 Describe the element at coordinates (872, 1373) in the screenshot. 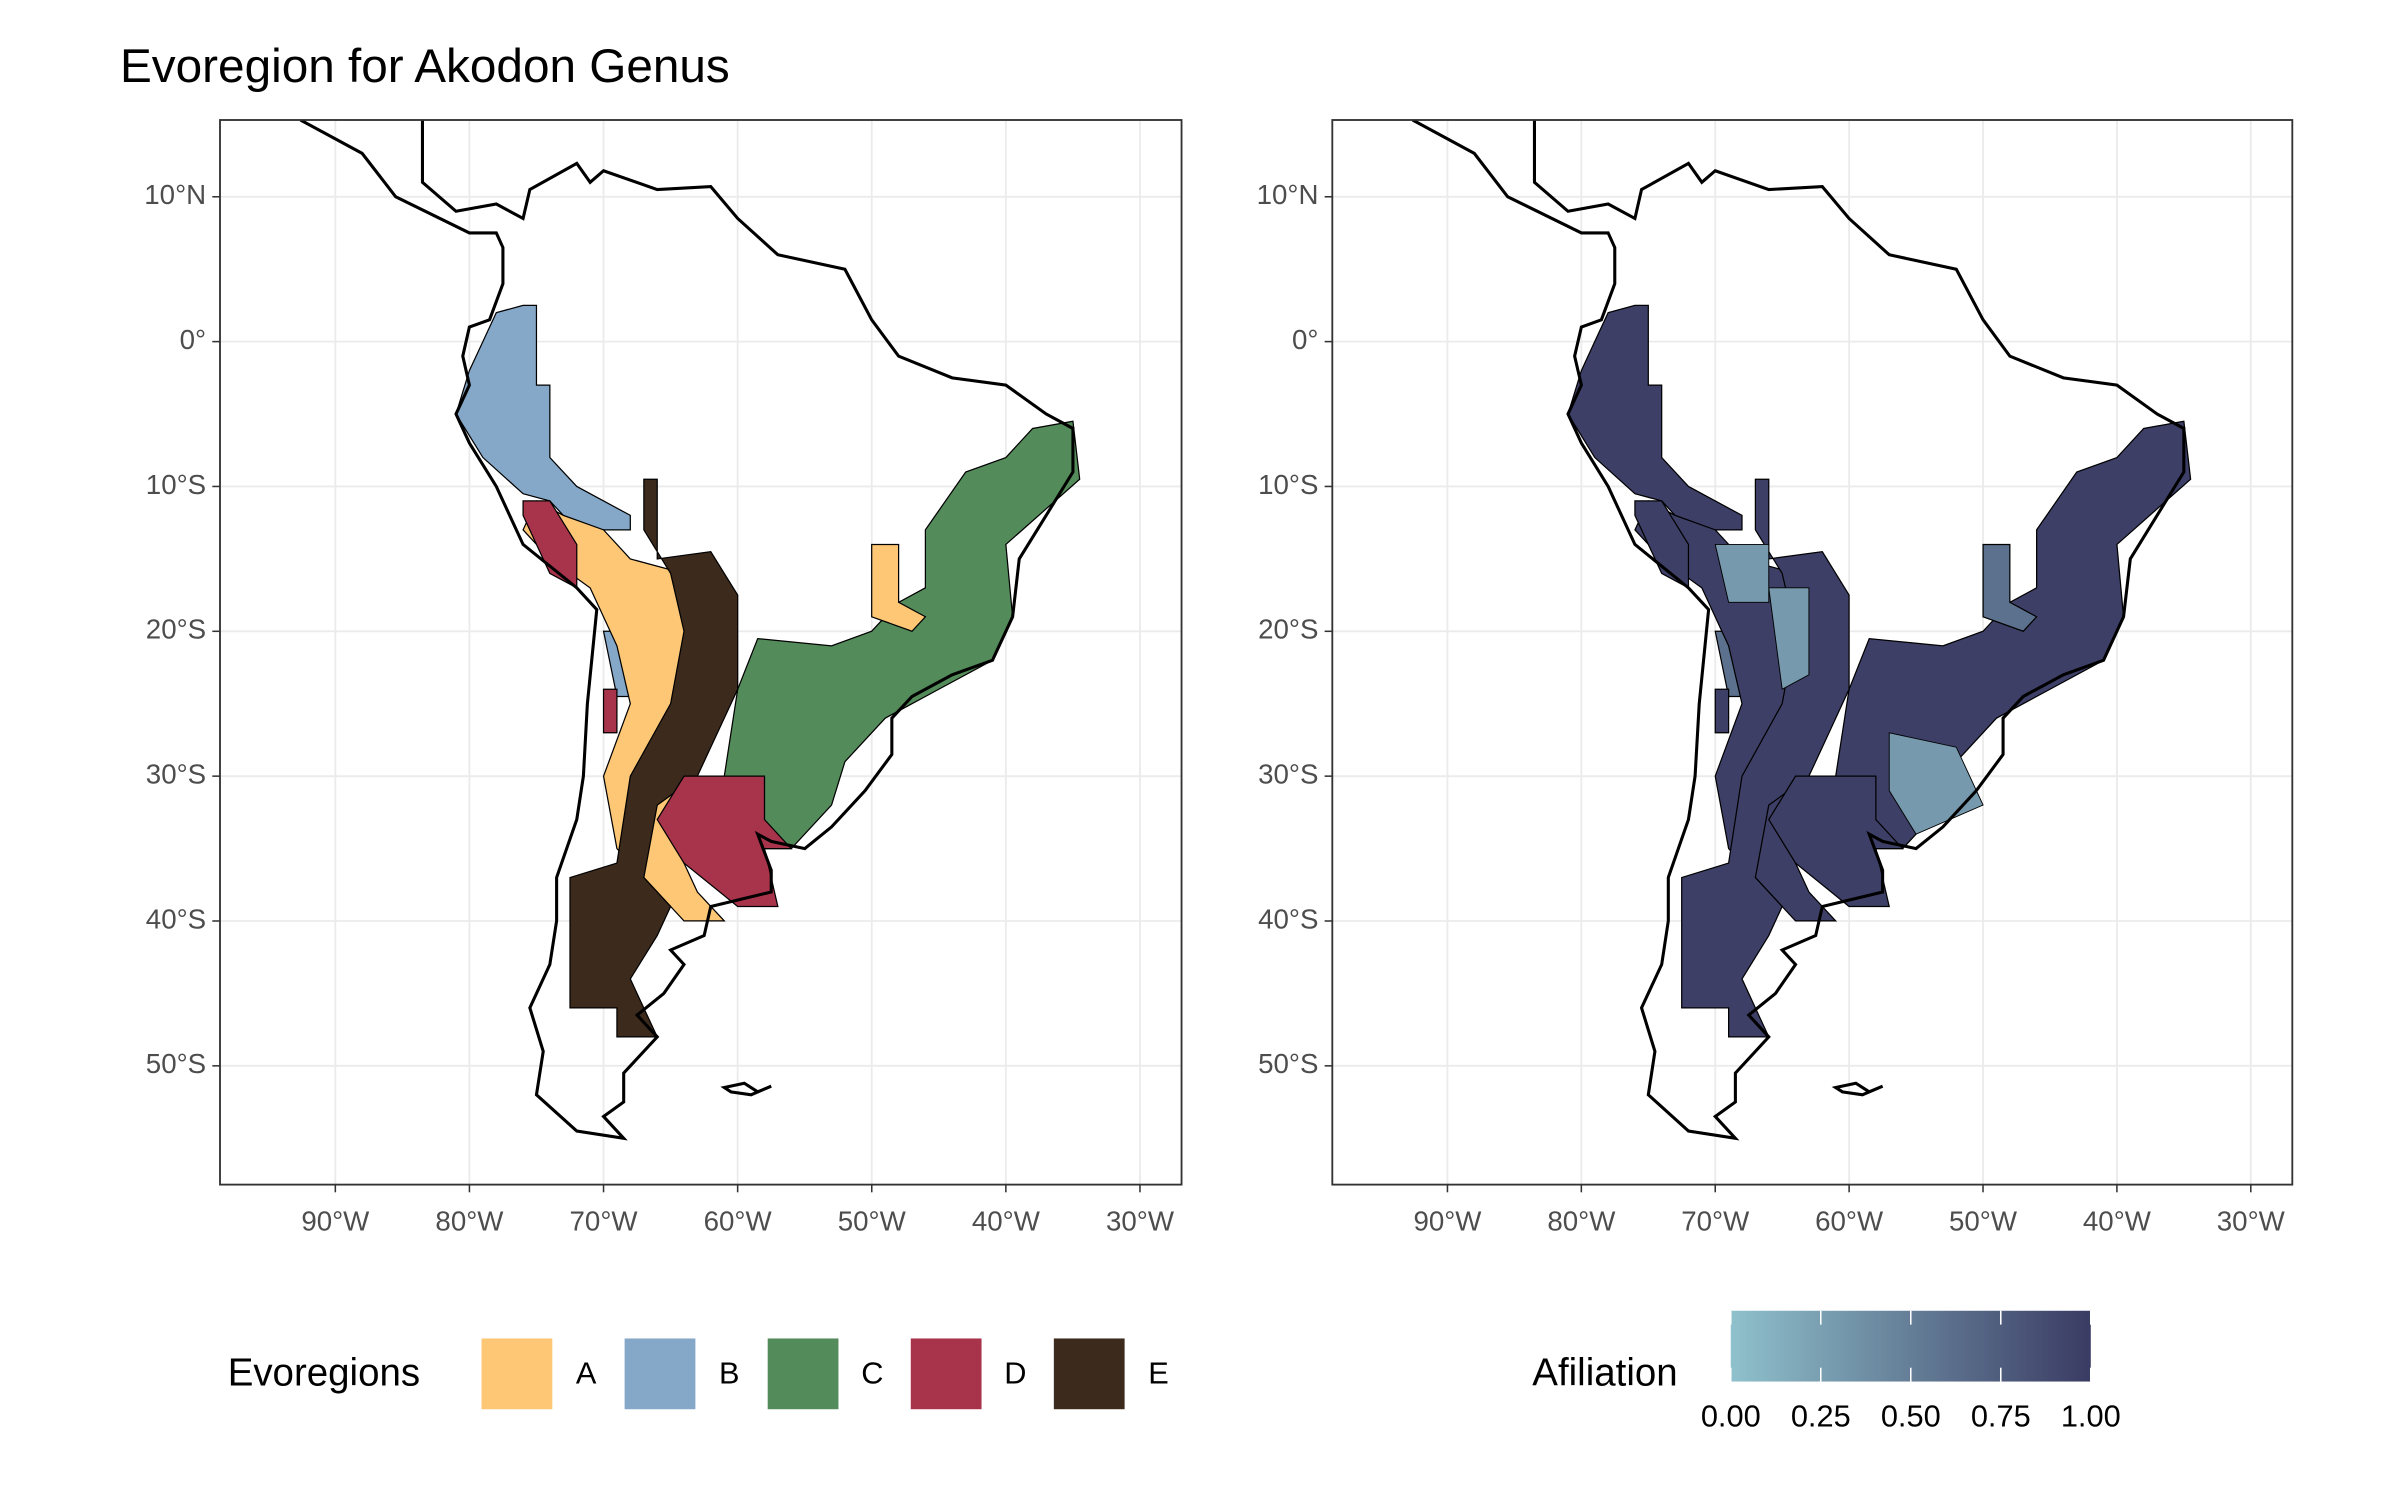

I see `legend-label: C` at that location.